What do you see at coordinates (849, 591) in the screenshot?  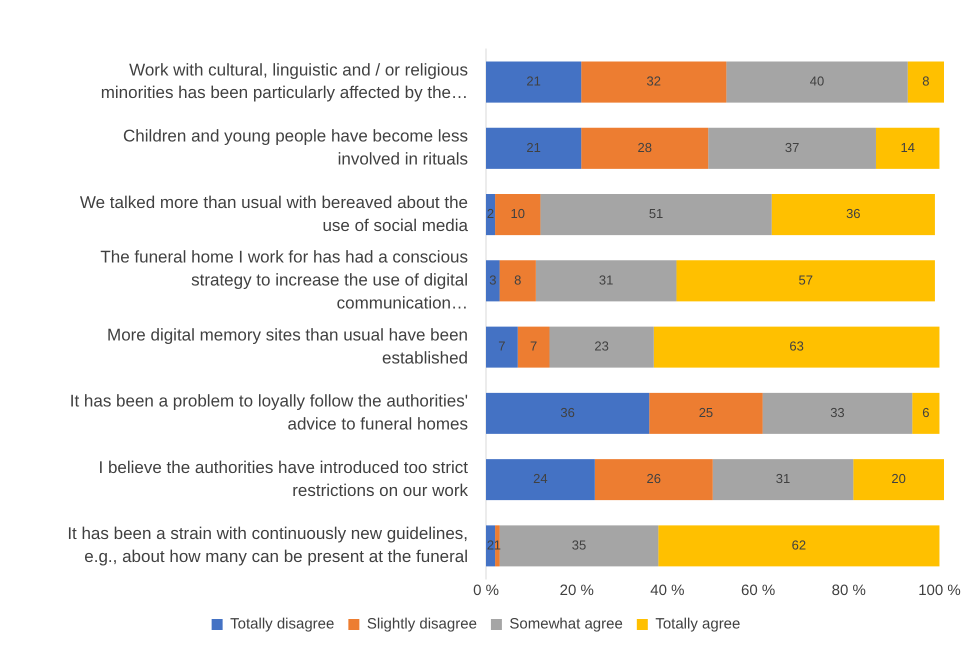 I see `x-tick-label: 80 %` at bounding box center [849, 591].